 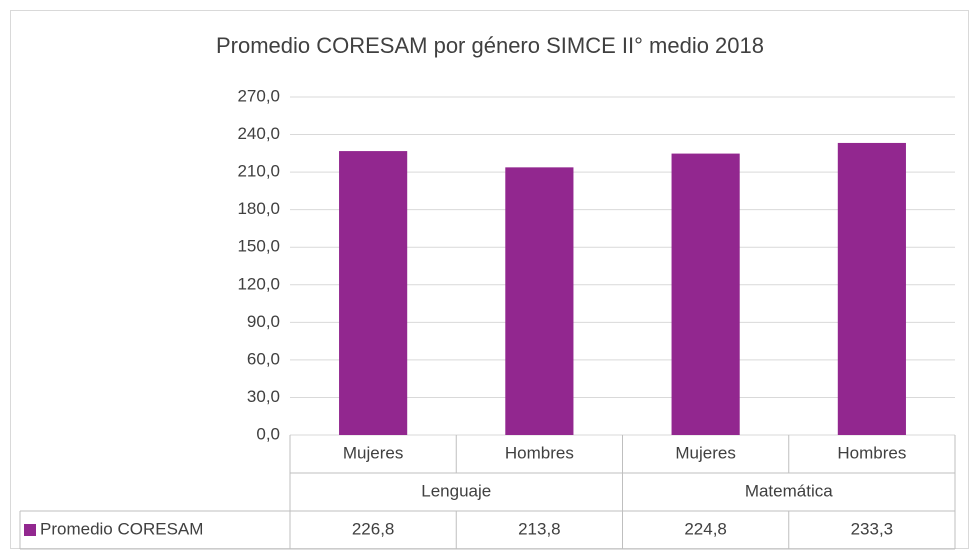 I want to click on y-tick-label: 60,0, so click(x=263, y=358).